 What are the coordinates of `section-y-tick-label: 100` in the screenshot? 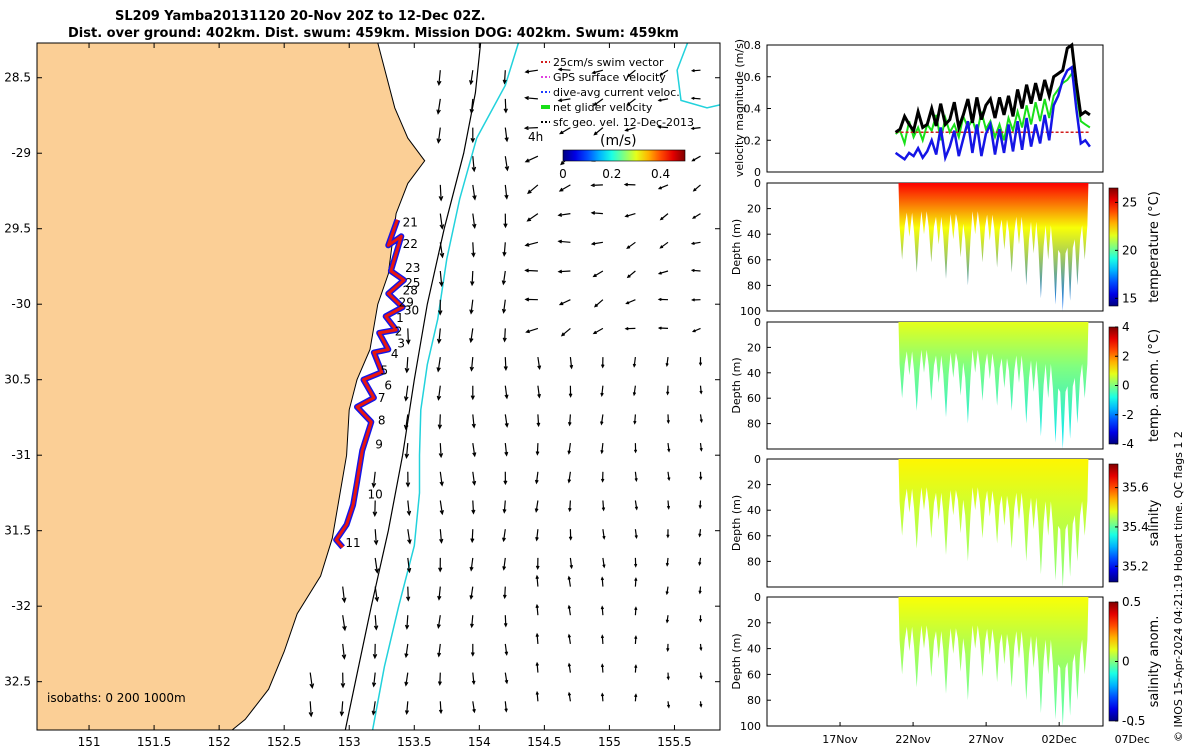 It's located at (750, 726).